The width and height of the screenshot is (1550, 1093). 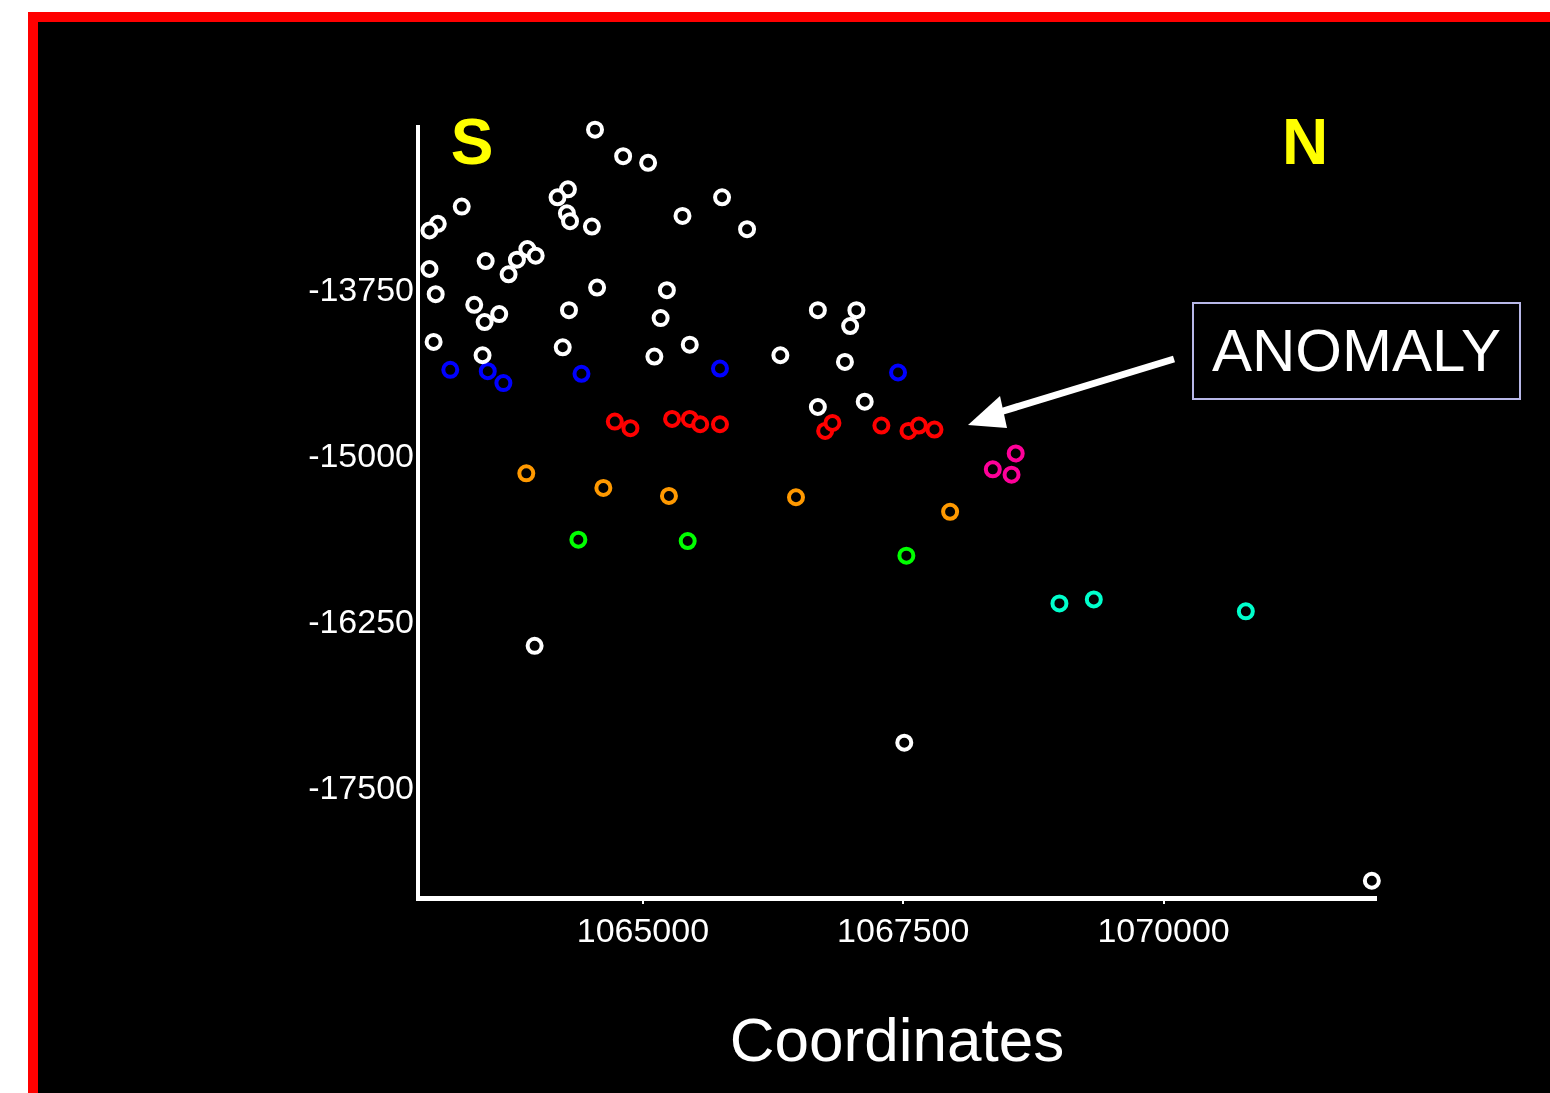 What do you see at coordinates (1356, 351) in the screenshot?
I see `annotation: ANOMALY` at bounding box center [1356, 351].